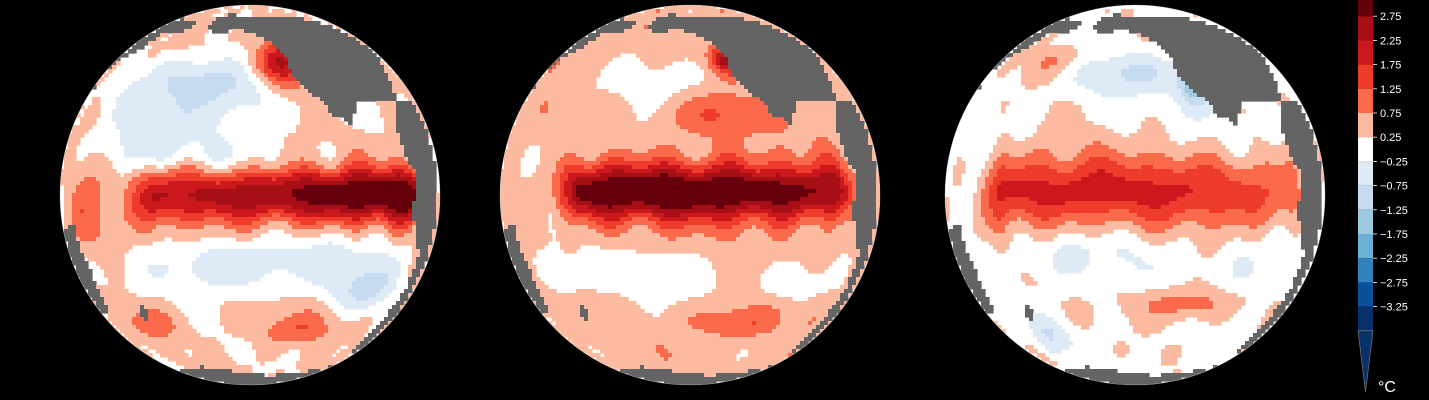  What do you see at coordinates (1394, 283) in the screenshot?
I see `colorbar-tick-label: −2.75` at bounding box center [1394, 283].